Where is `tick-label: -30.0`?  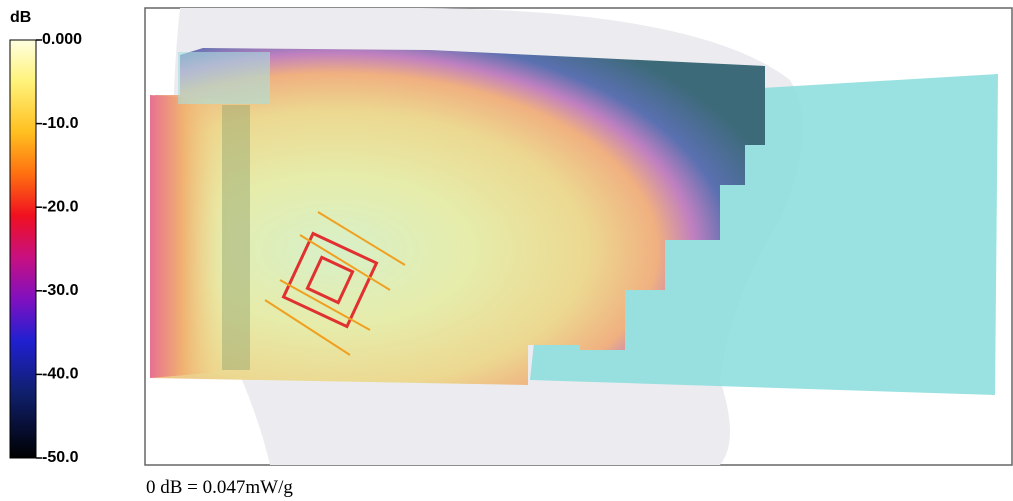
tick-label: -30.0 is located at coordinates (60, 290).